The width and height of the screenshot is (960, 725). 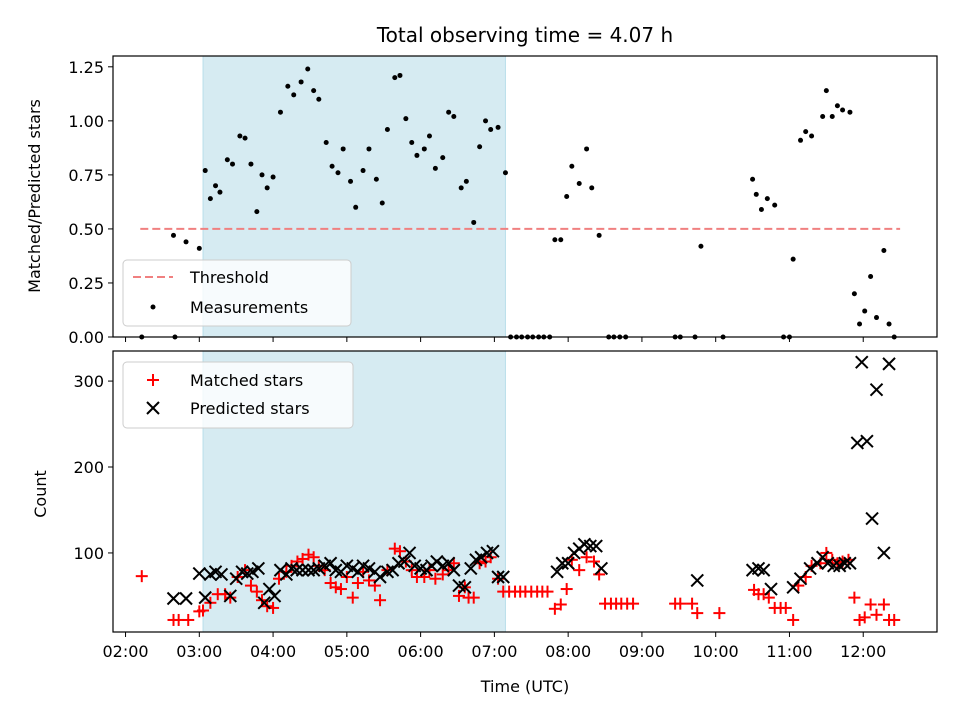 I want to click on chart-title: Total observing time = 4.07 h, so click(x=524, y=35).